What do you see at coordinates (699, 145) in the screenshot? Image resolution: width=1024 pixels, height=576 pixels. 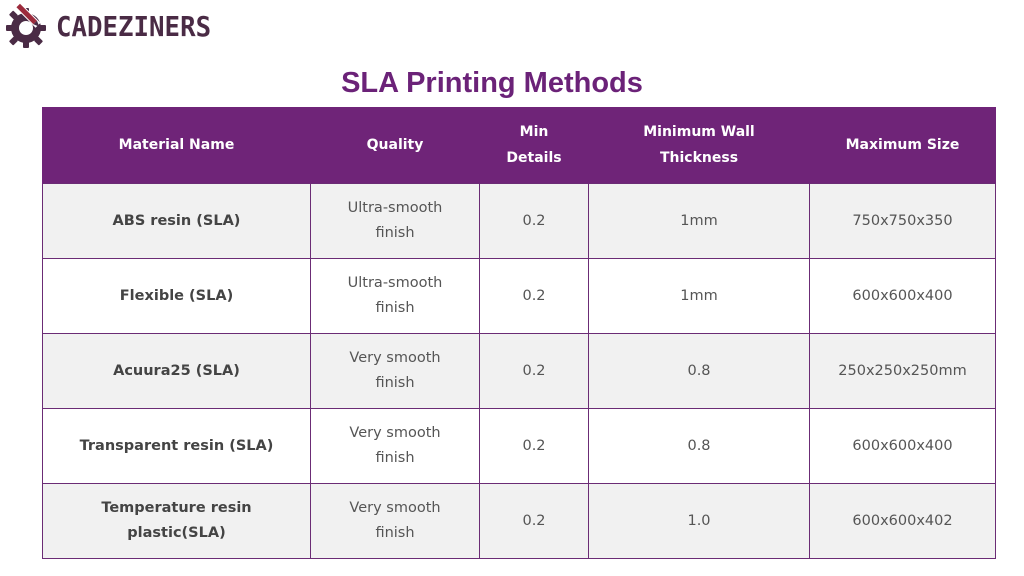 I see `header-min-wall-thickness: Minimum Wall Thickness` at bounding box center [699, 145].